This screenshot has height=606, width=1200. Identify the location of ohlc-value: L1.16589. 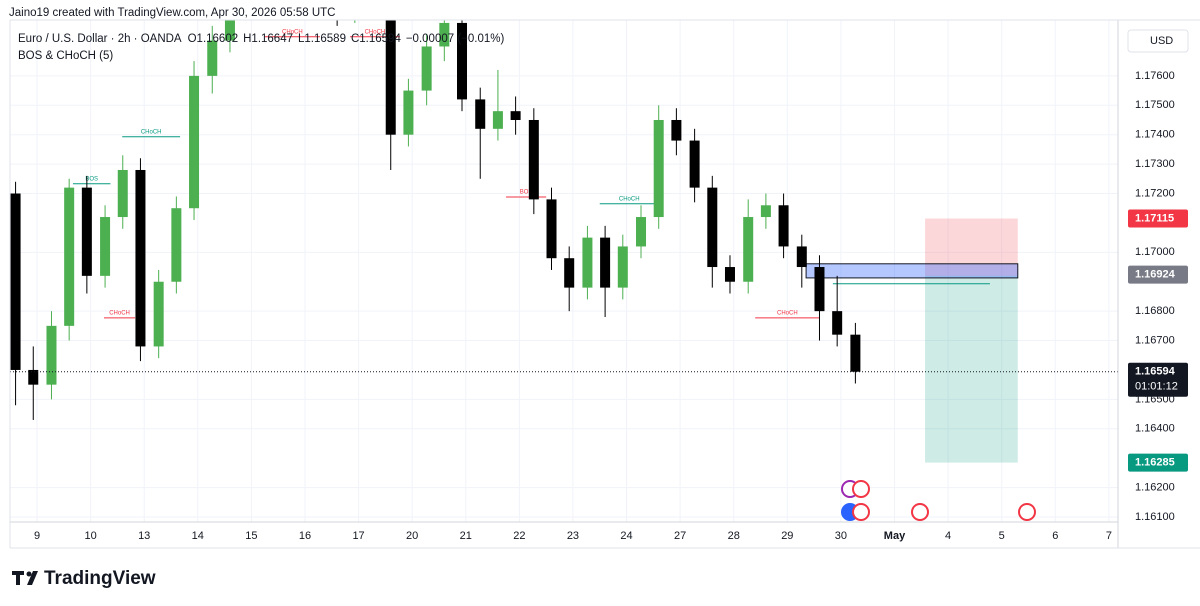
(322, 39).